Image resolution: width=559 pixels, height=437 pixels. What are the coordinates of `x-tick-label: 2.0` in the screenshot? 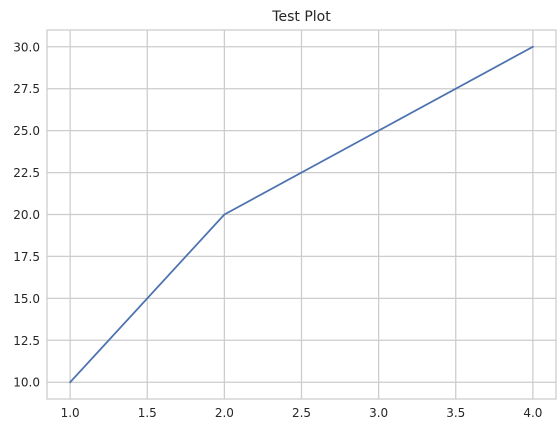 It's located at (224, 413).